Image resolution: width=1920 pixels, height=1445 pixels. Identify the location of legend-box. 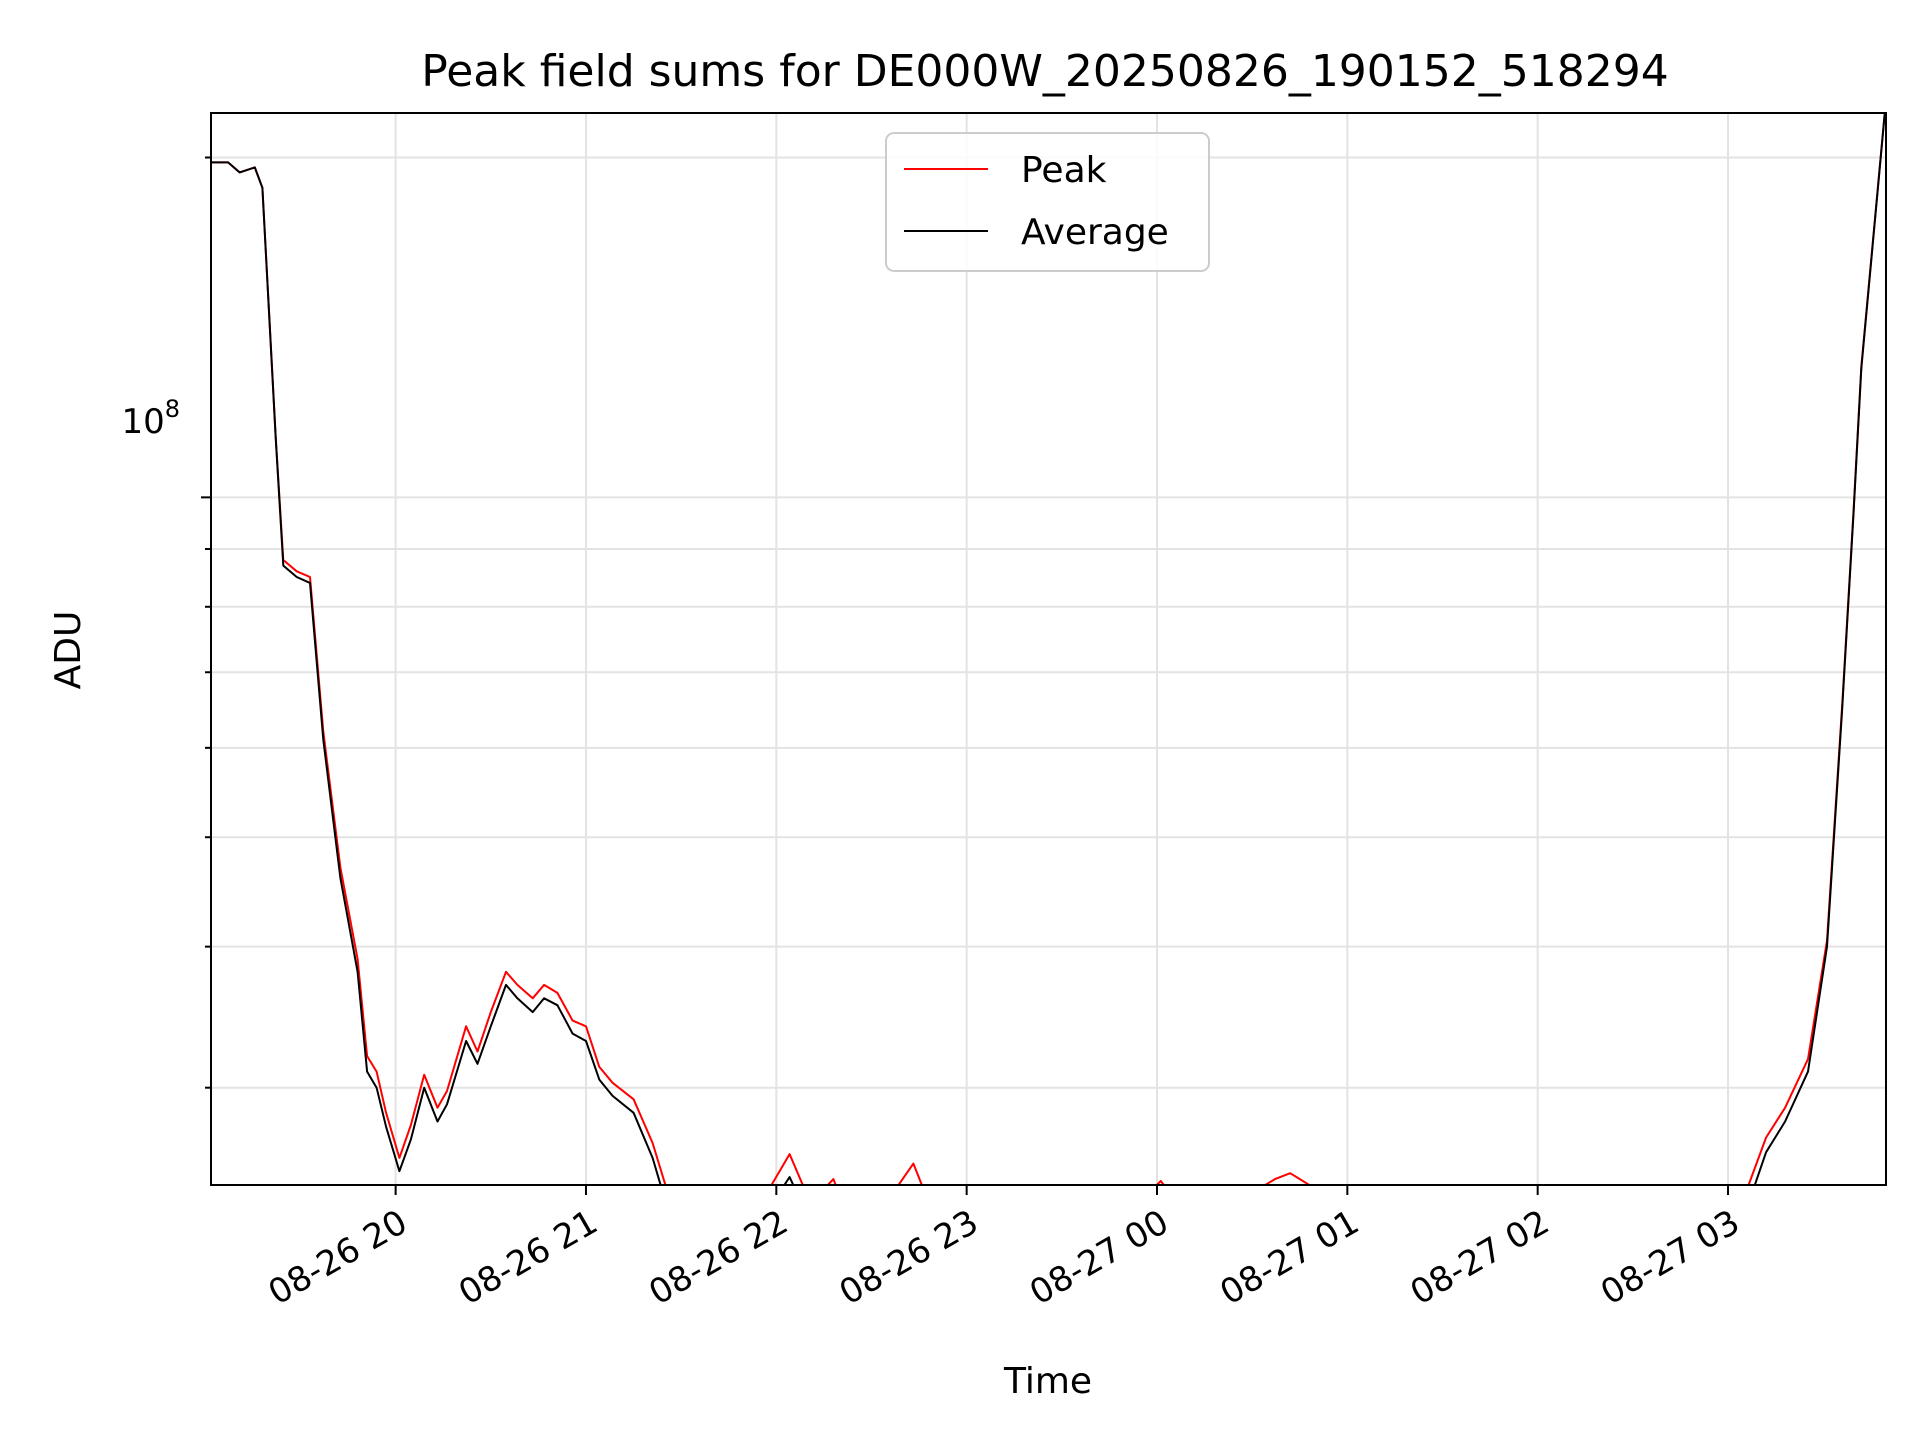
(1047, 202).